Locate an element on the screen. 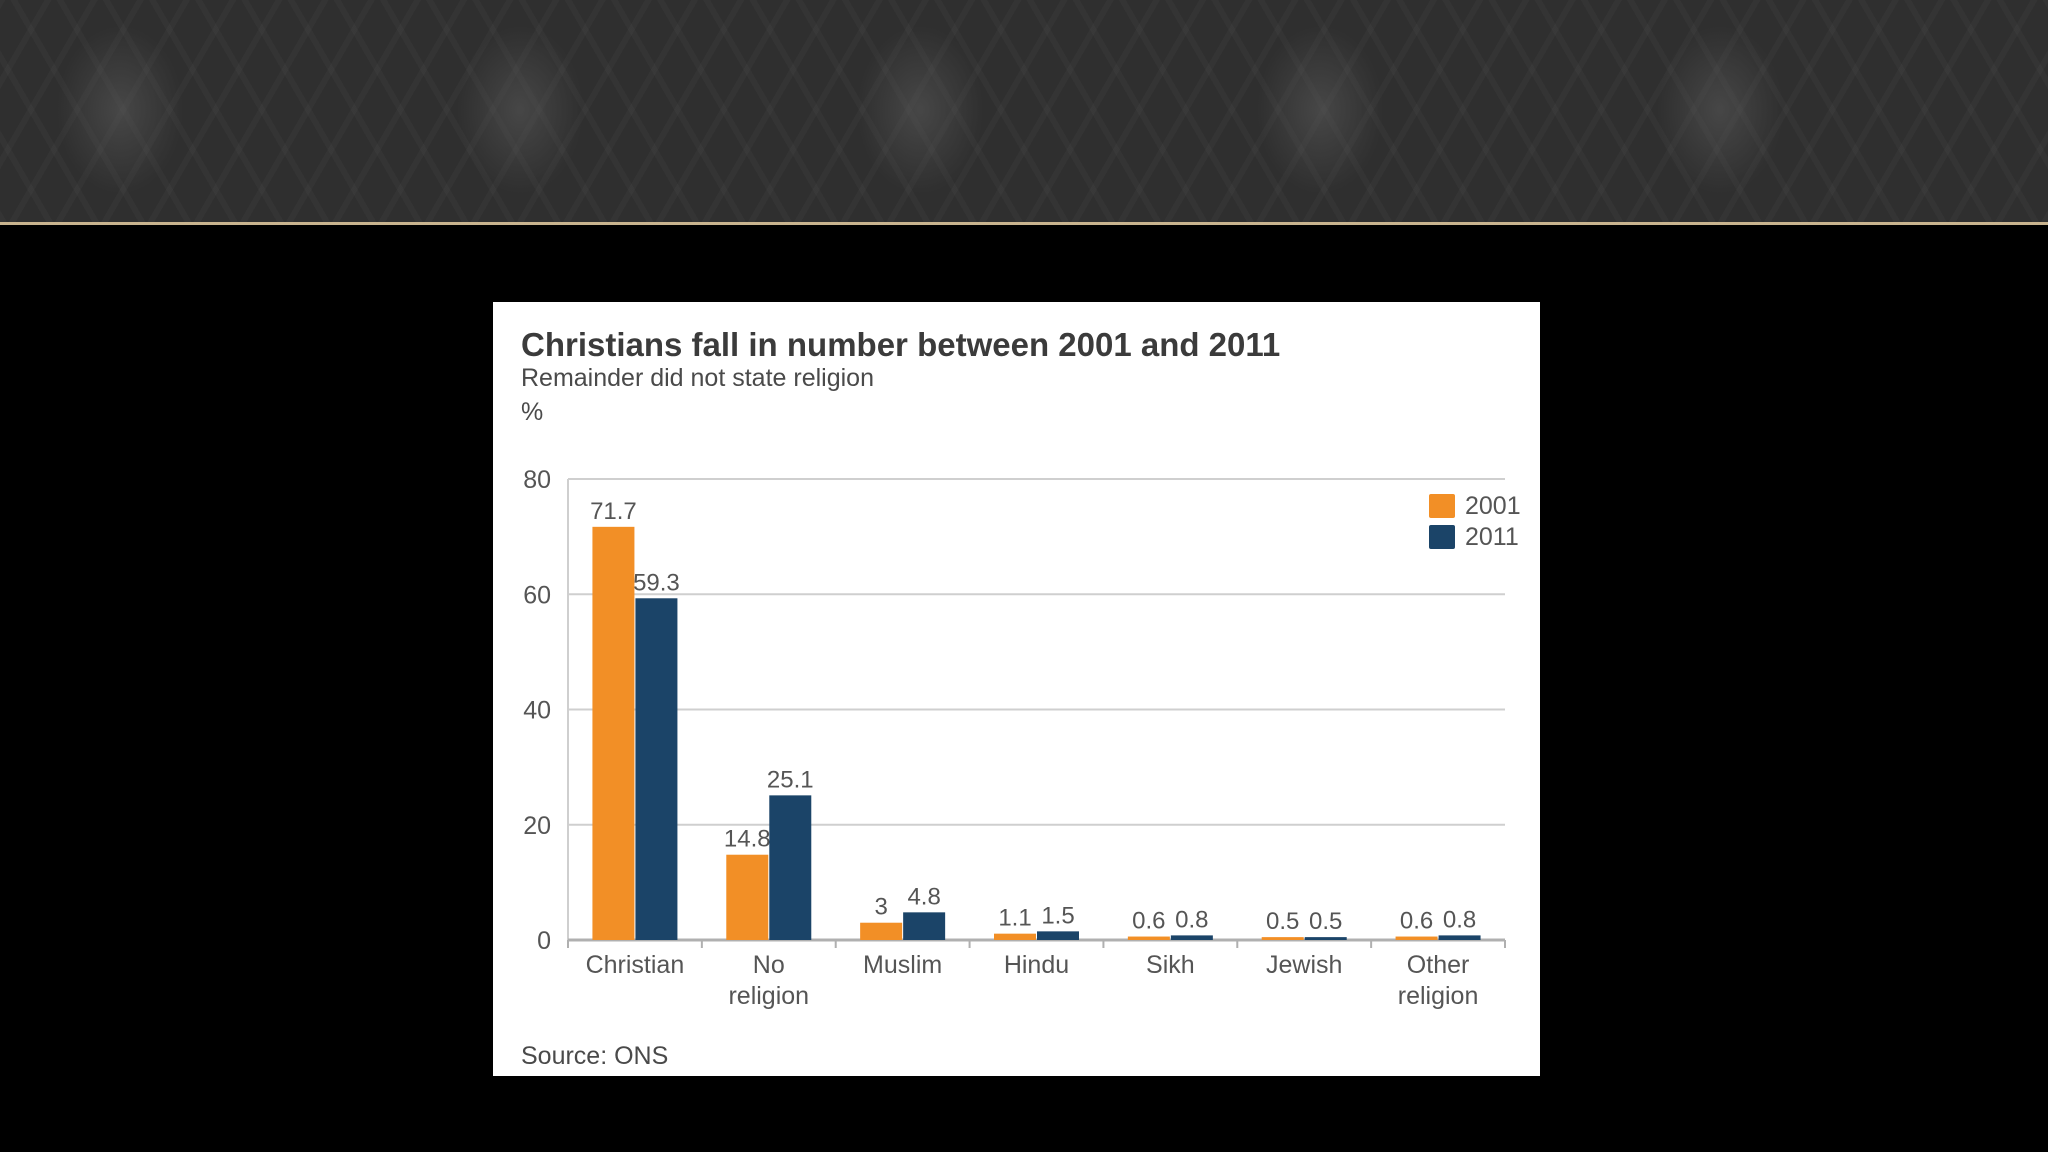 This screenshot has width=2048, height=1152. chart-subtitle: Remainder did not state religion is located at coordinates (697, 378).